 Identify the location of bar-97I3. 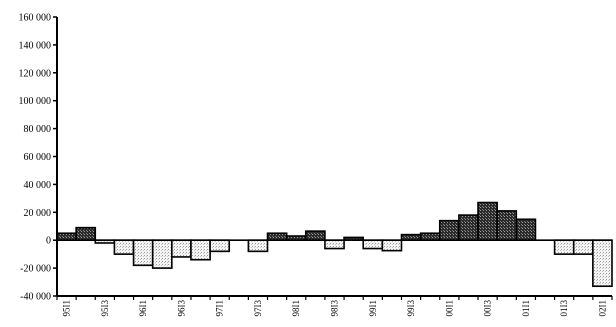
(258, 246).